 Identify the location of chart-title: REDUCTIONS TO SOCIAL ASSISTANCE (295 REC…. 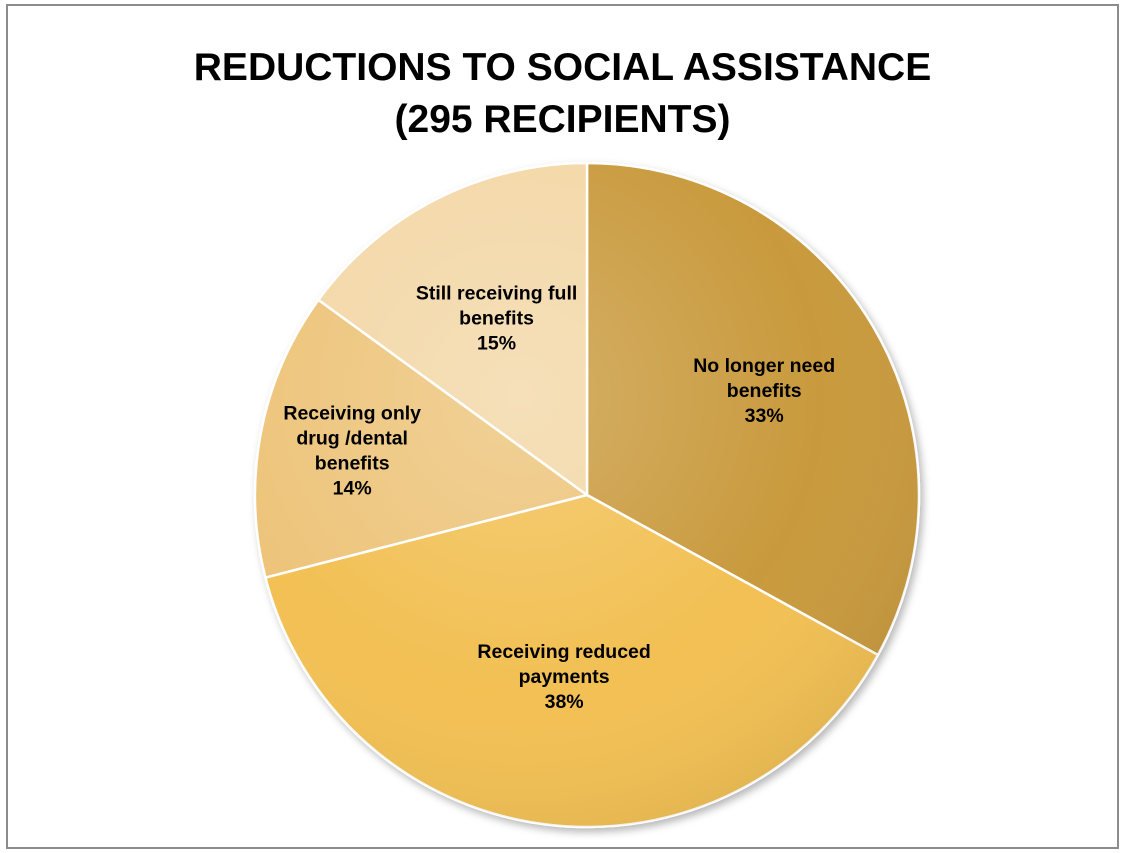
(562, 94).